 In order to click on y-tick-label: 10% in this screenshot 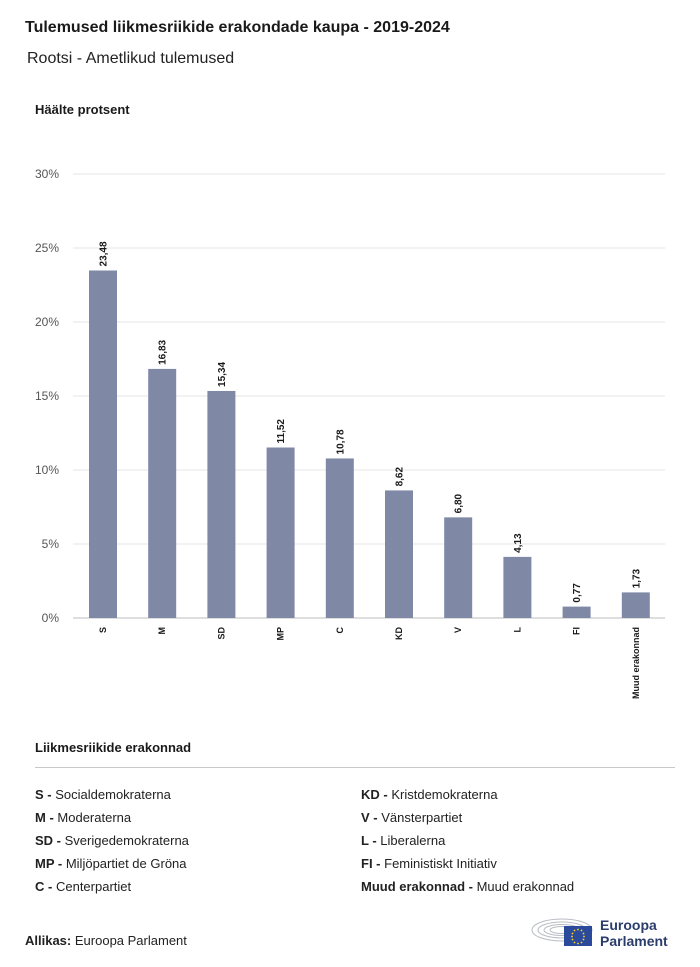, I will do `click(47, 470)`.